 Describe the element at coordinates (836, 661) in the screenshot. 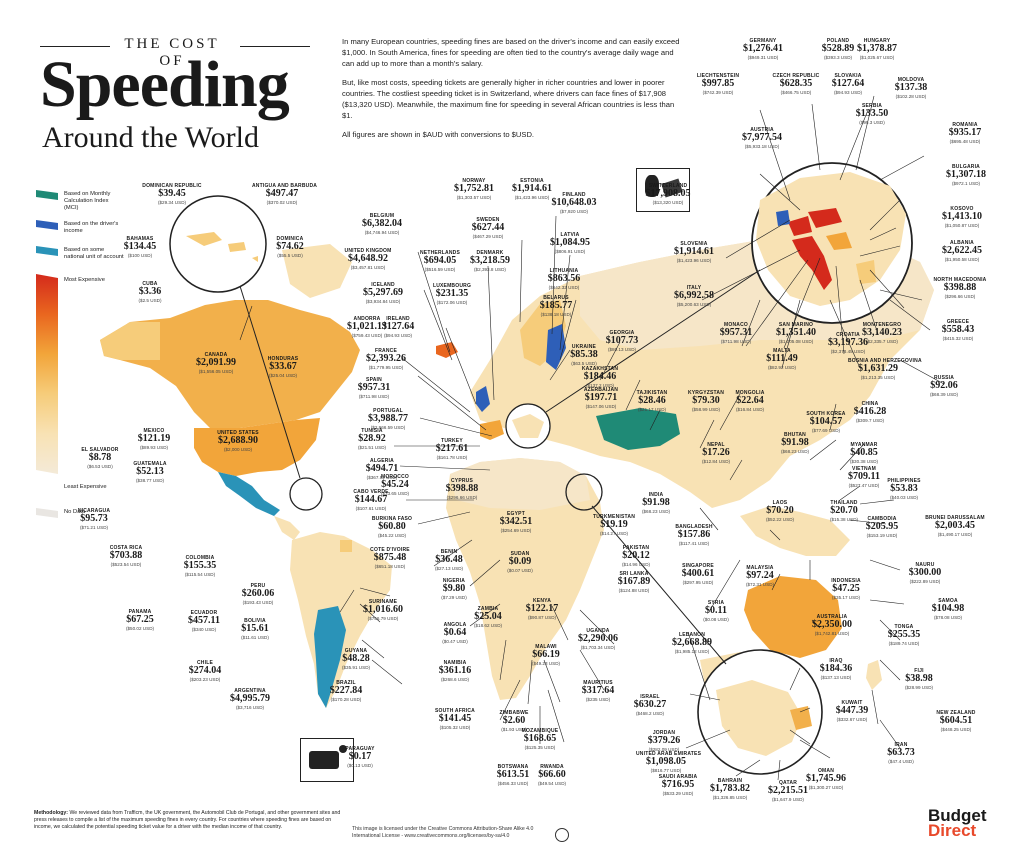

I see `country-name: IRAQ` at that location.